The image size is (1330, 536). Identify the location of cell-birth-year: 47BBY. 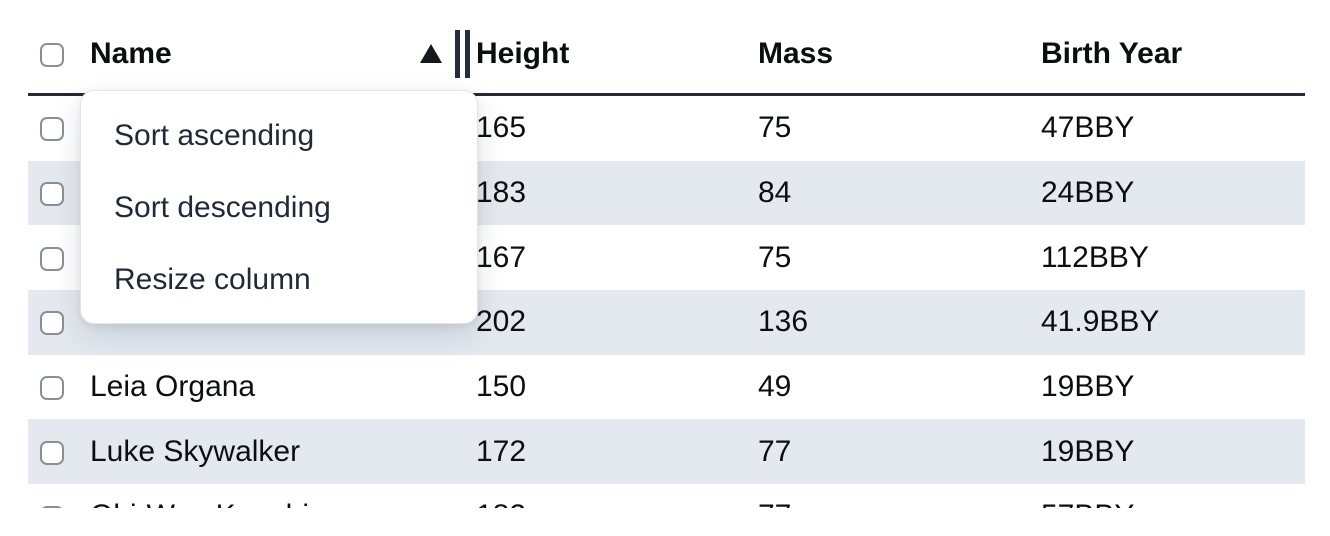
(1088, 128).